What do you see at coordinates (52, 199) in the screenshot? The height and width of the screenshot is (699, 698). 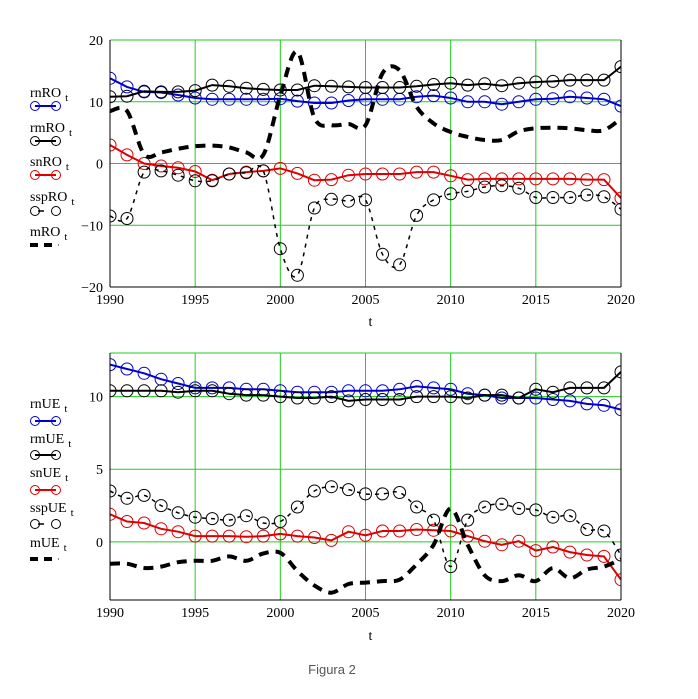 I see `legend-label: sspRO t` at bounding box center [52, 199].